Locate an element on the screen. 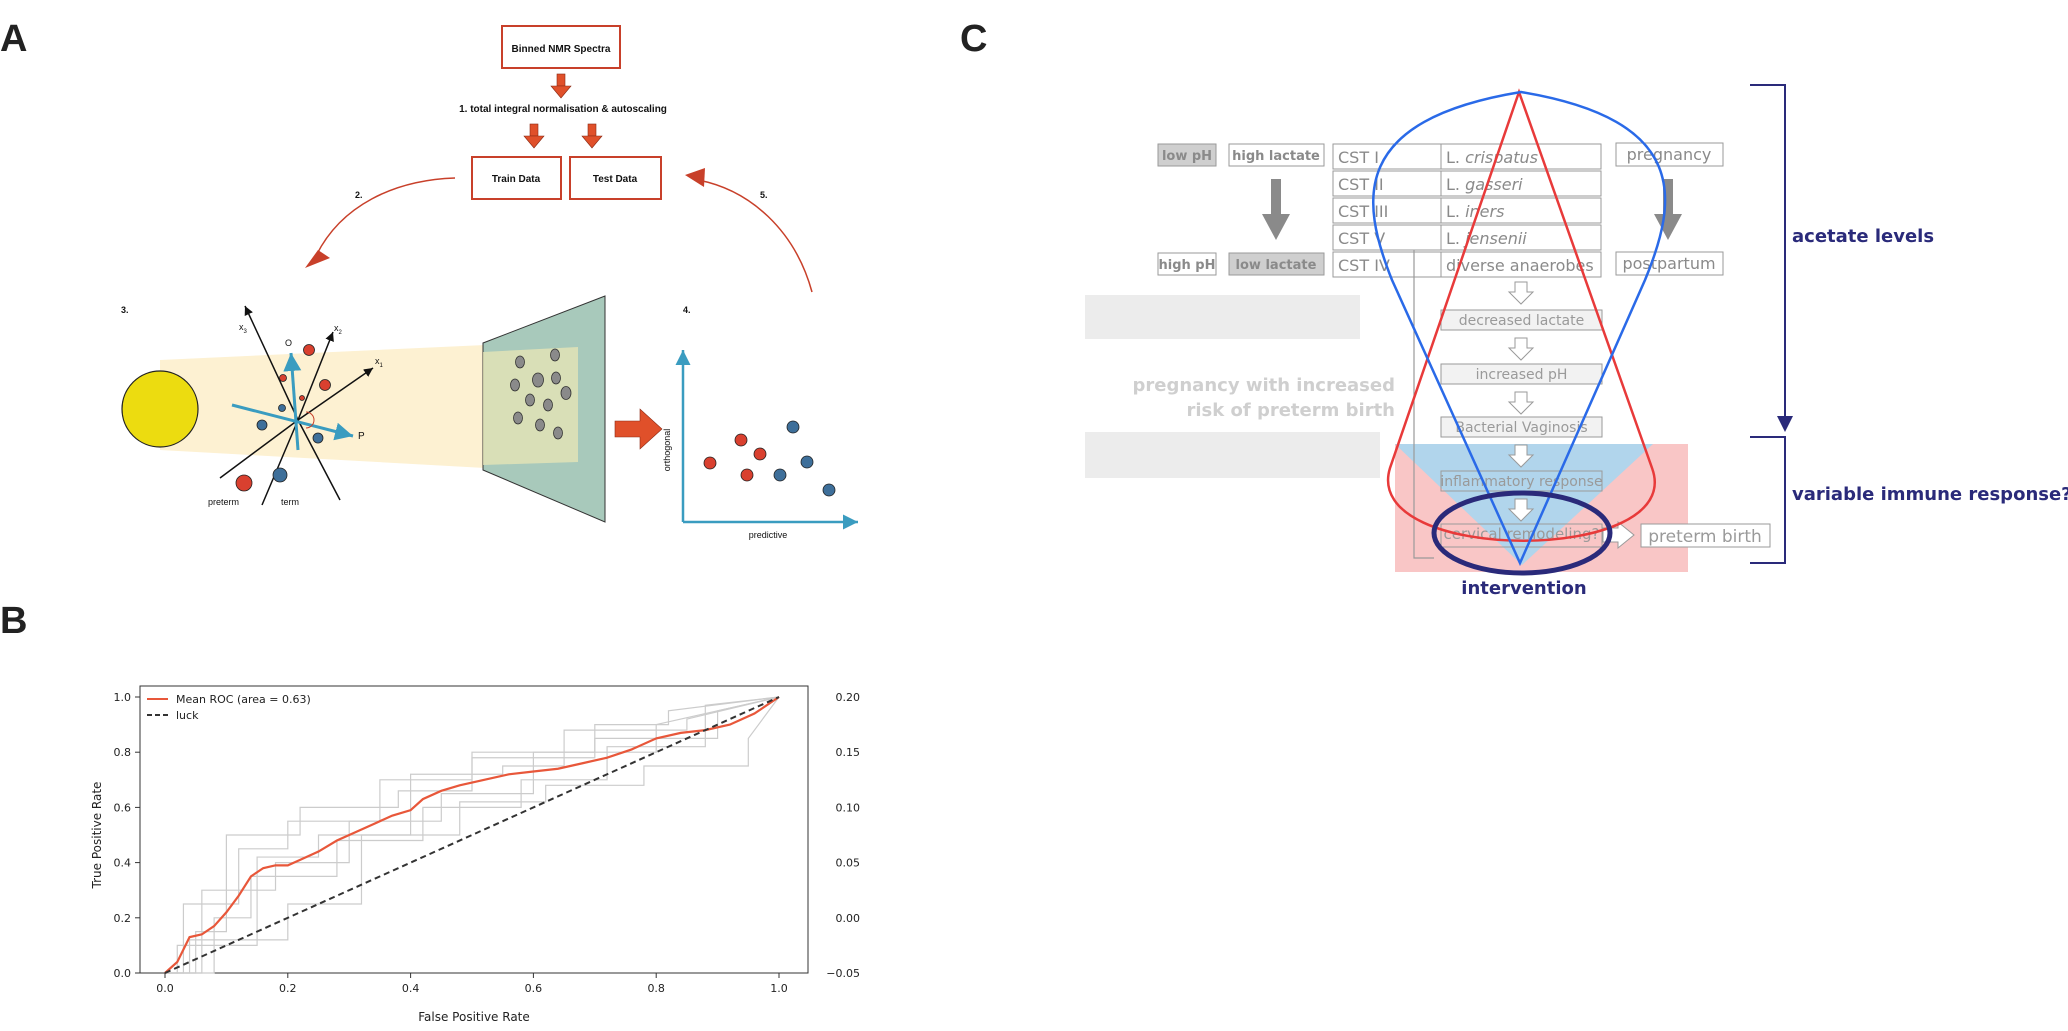 This screenshot has height=1031, width=2068. train-data-label: Train Data is located at coordinates (516, 179).